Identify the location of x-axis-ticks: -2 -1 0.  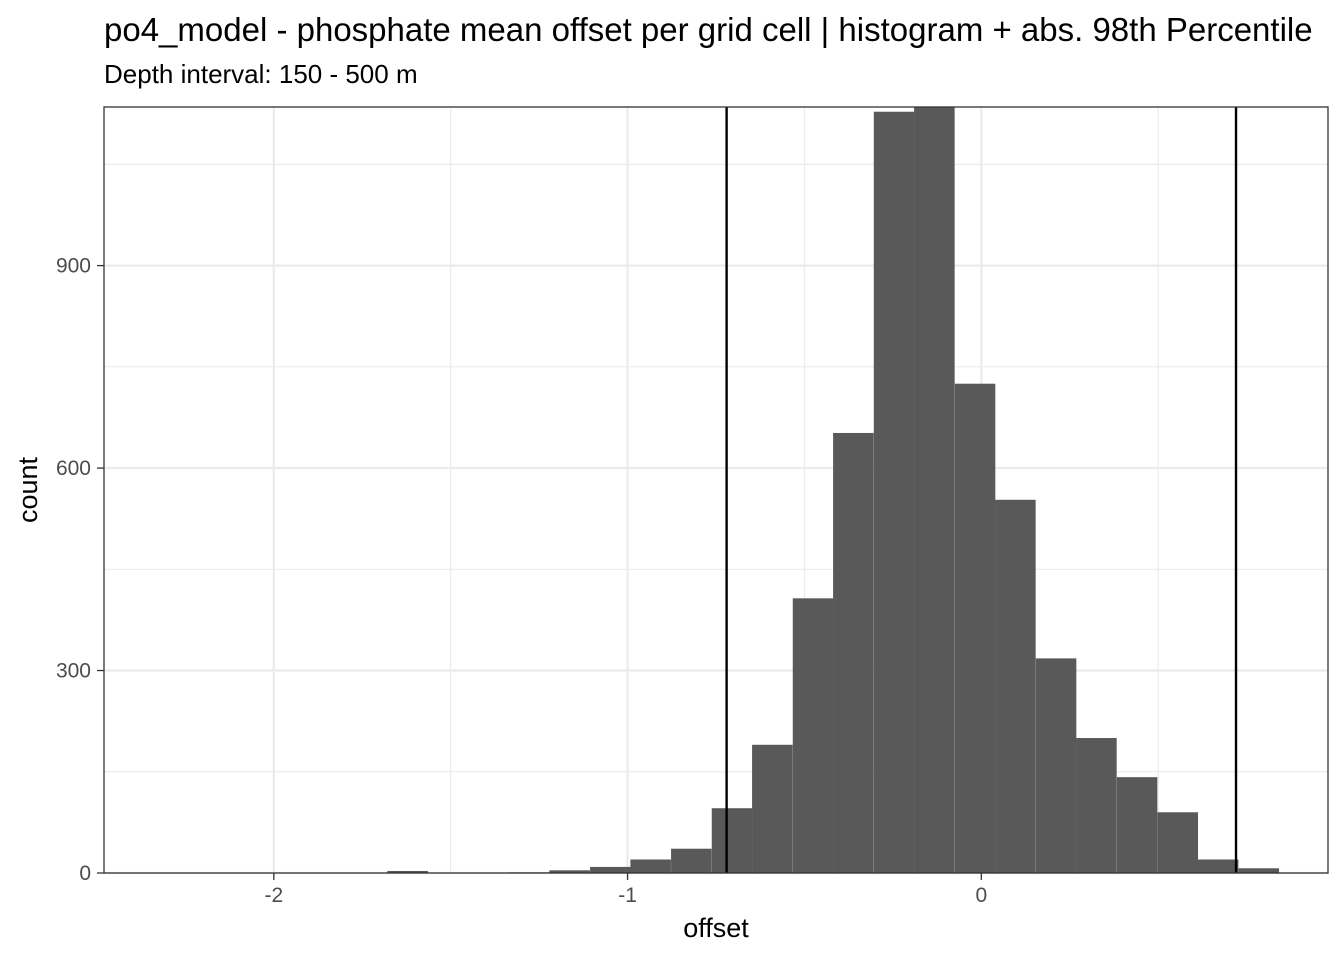
(625, 890).